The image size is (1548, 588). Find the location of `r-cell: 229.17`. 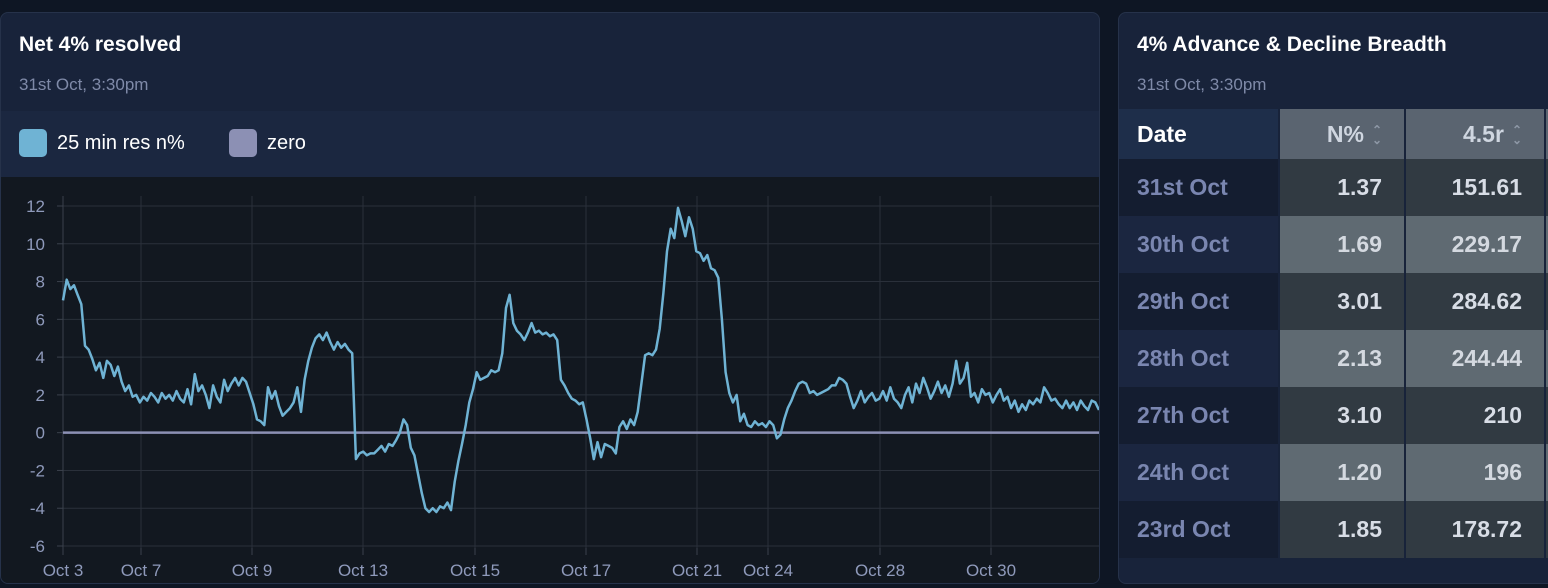

r-cell: 229.17 is located at coordinates (1474, 244).